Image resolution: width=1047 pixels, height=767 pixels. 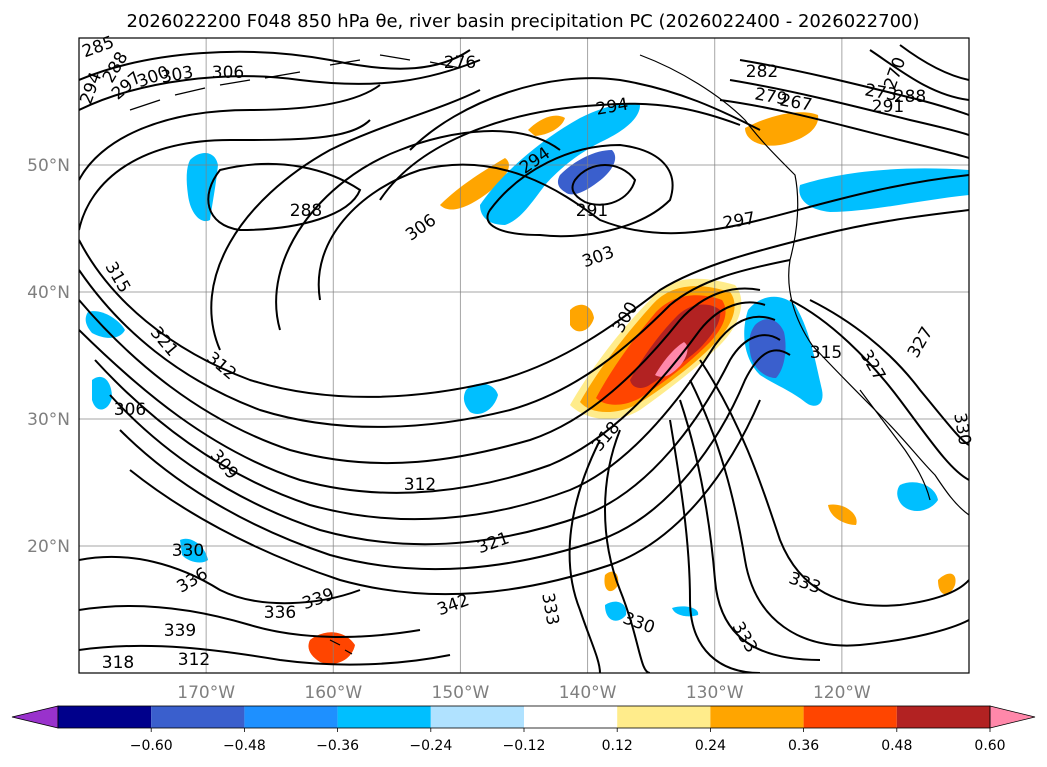 I want to click on colorbar-tick-label: 0.48, so click(x=896, y=746).